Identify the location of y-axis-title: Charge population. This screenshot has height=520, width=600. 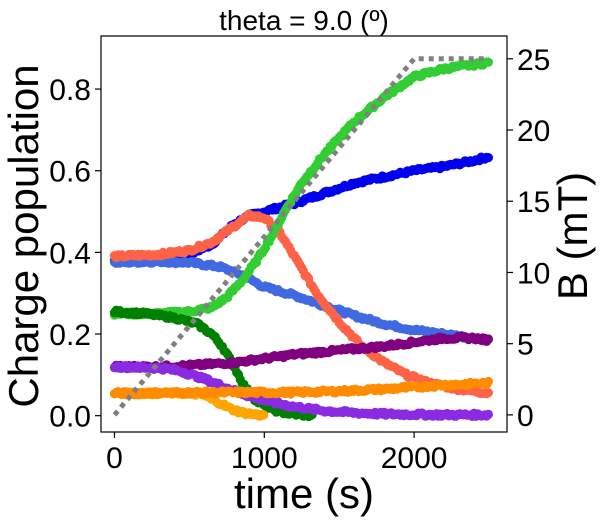
(23, 235).